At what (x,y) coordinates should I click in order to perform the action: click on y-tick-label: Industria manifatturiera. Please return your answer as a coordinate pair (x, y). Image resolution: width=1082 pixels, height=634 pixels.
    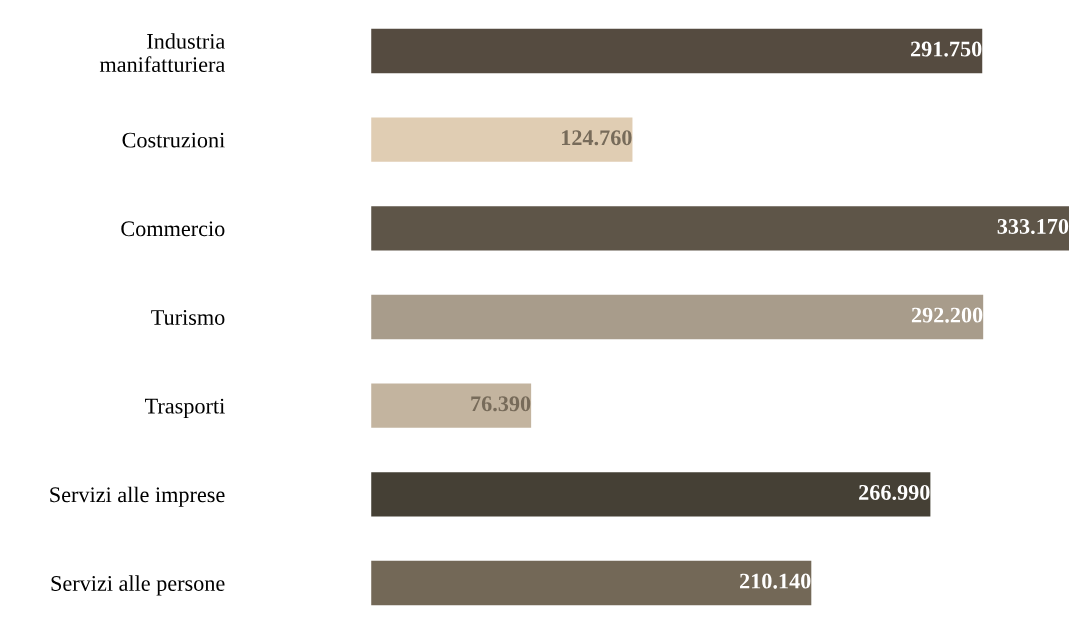
    Looking at the image, I should click on (162, 53).